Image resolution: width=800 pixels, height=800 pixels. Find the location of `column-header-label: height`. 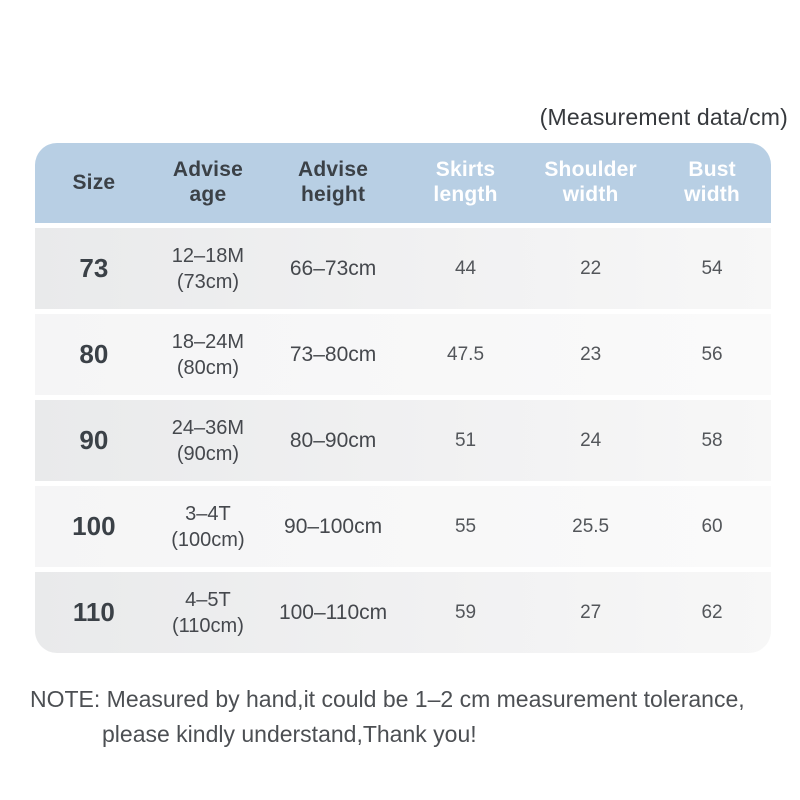

column-header-label: height is located at coordinates (333, 194).